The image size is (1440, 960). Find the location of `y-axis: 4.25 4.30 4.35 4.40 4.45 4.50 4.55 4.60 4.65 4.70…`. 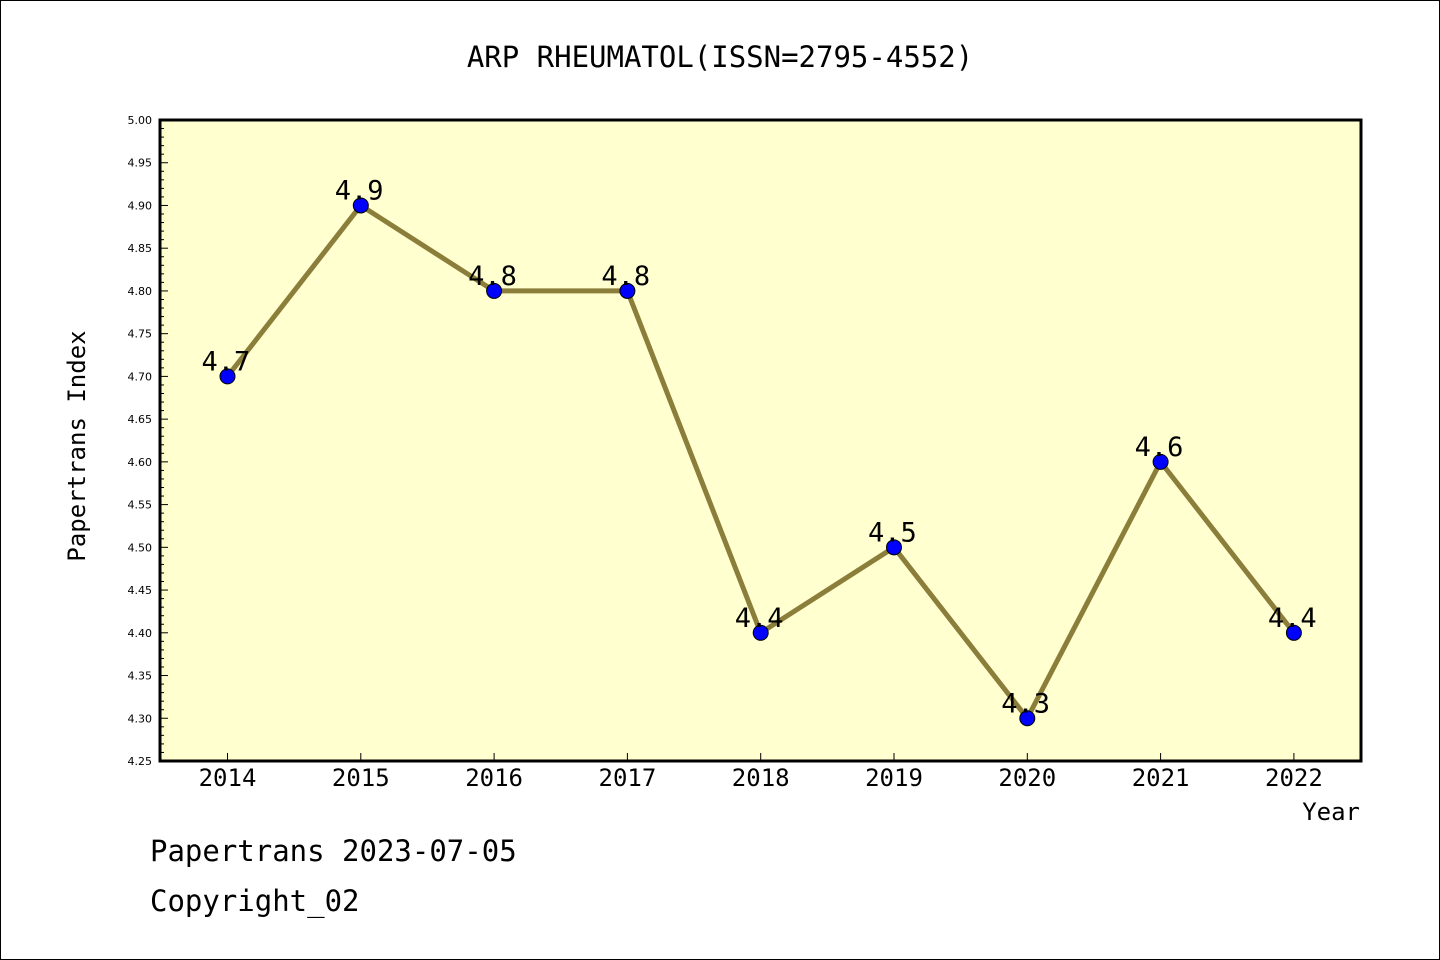

y-axis: 4.25 4.30 4.35 4.40 4.45 4.50 4.55 4.60 4.65 4.70… is located at coordinates (148, 441).